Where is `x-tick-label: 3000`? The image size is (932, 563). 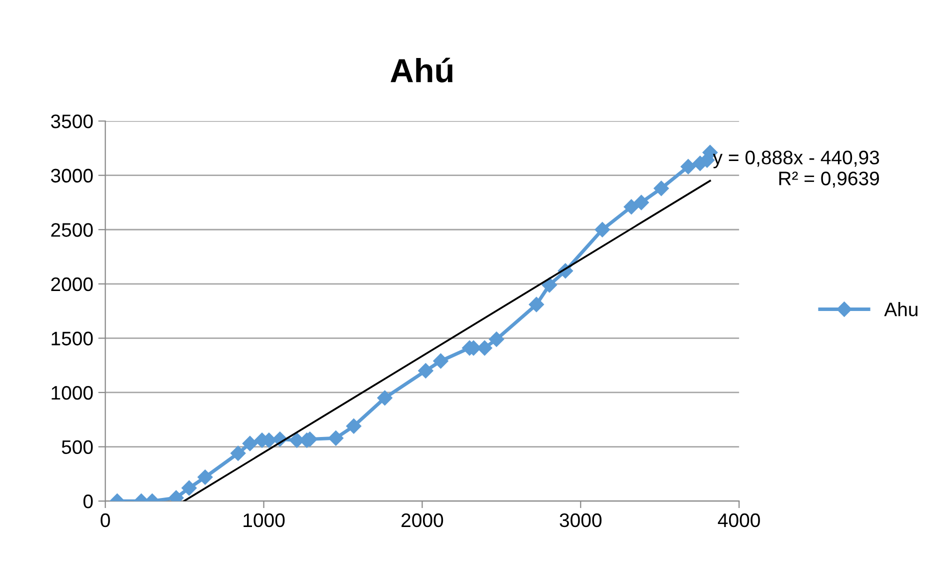 x-tick-label: 3000 is located at coordinates (581, 520).